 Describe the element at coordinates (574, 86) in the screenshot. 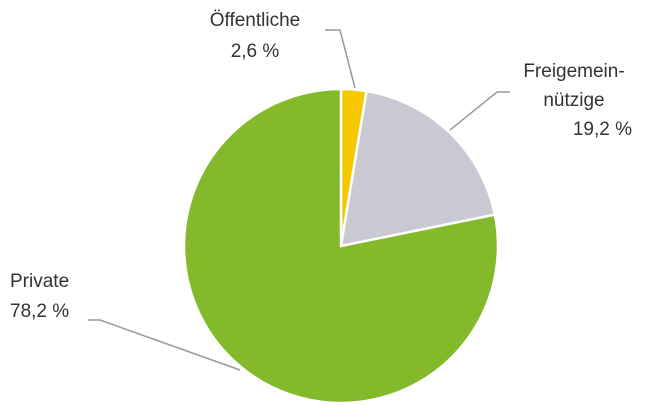

I see `category-label: Freigemein-nützige` at that location.